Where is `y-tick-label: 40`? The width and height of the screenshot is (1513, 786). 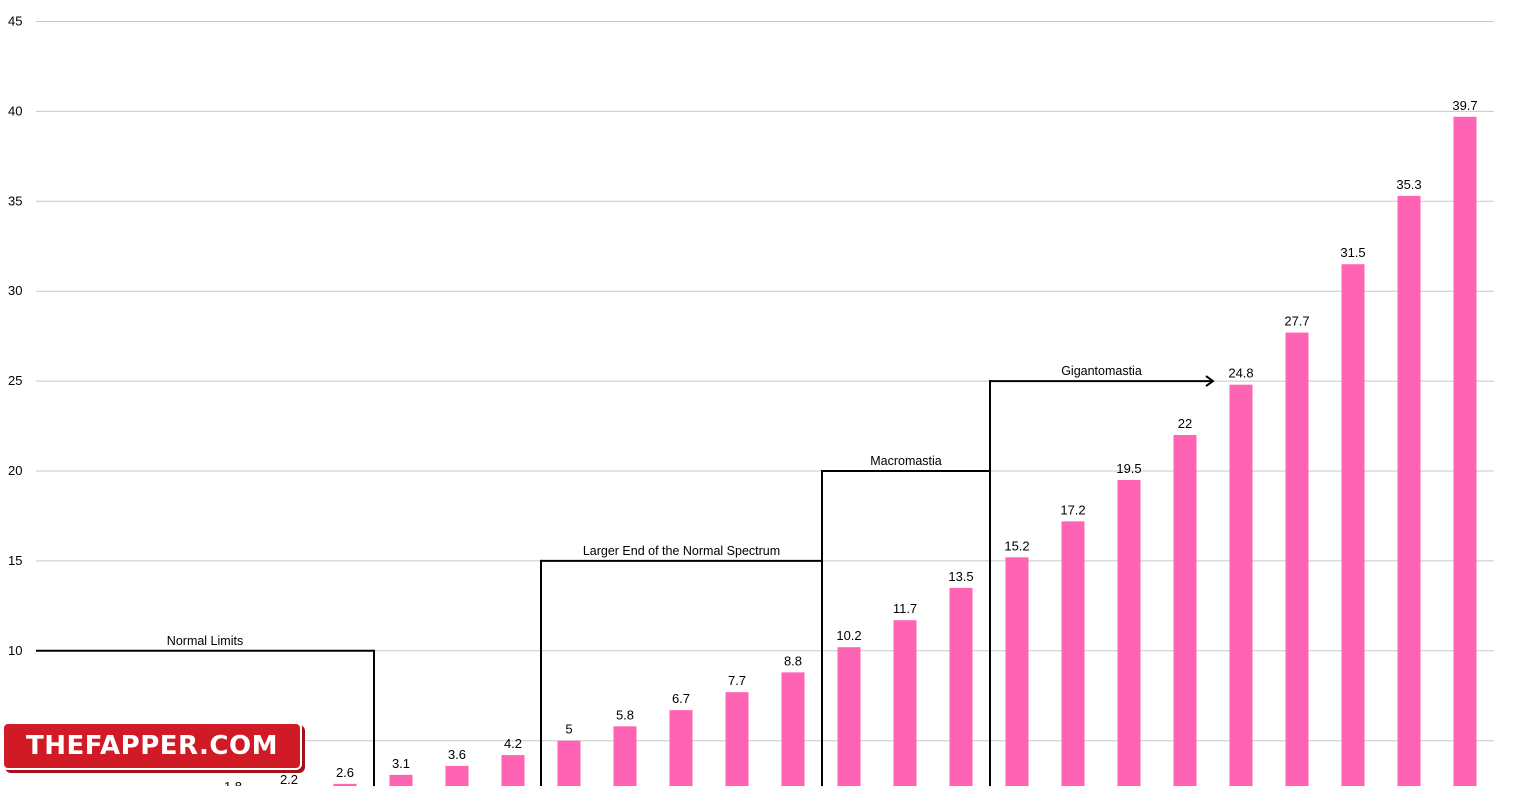
y-tick-label: 40 is located at coordinates (15, 110).